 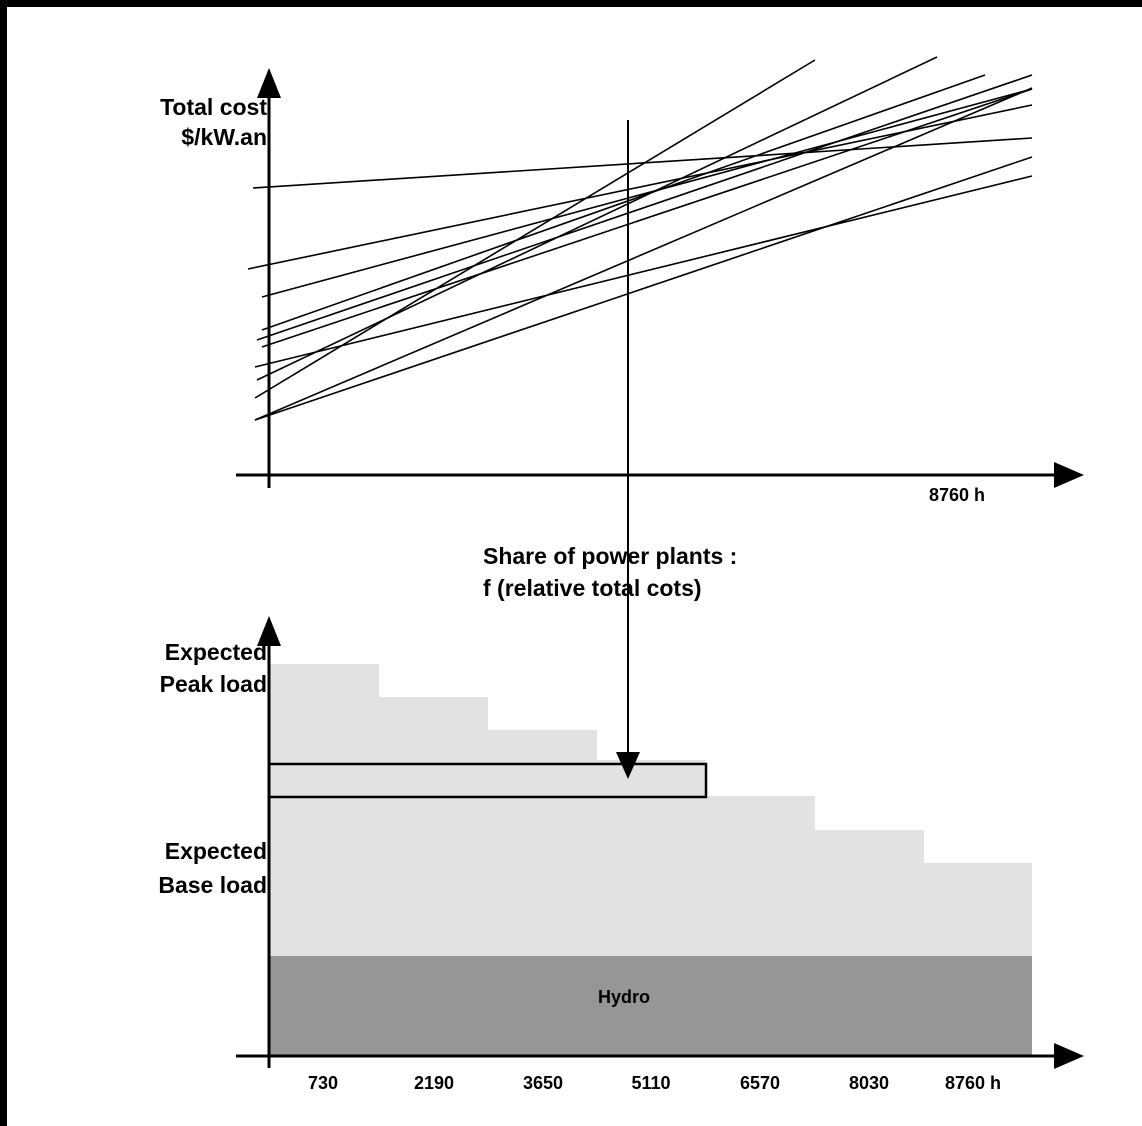 I want to click on x-tick-label: 5110, so click(x=650, y=1083).